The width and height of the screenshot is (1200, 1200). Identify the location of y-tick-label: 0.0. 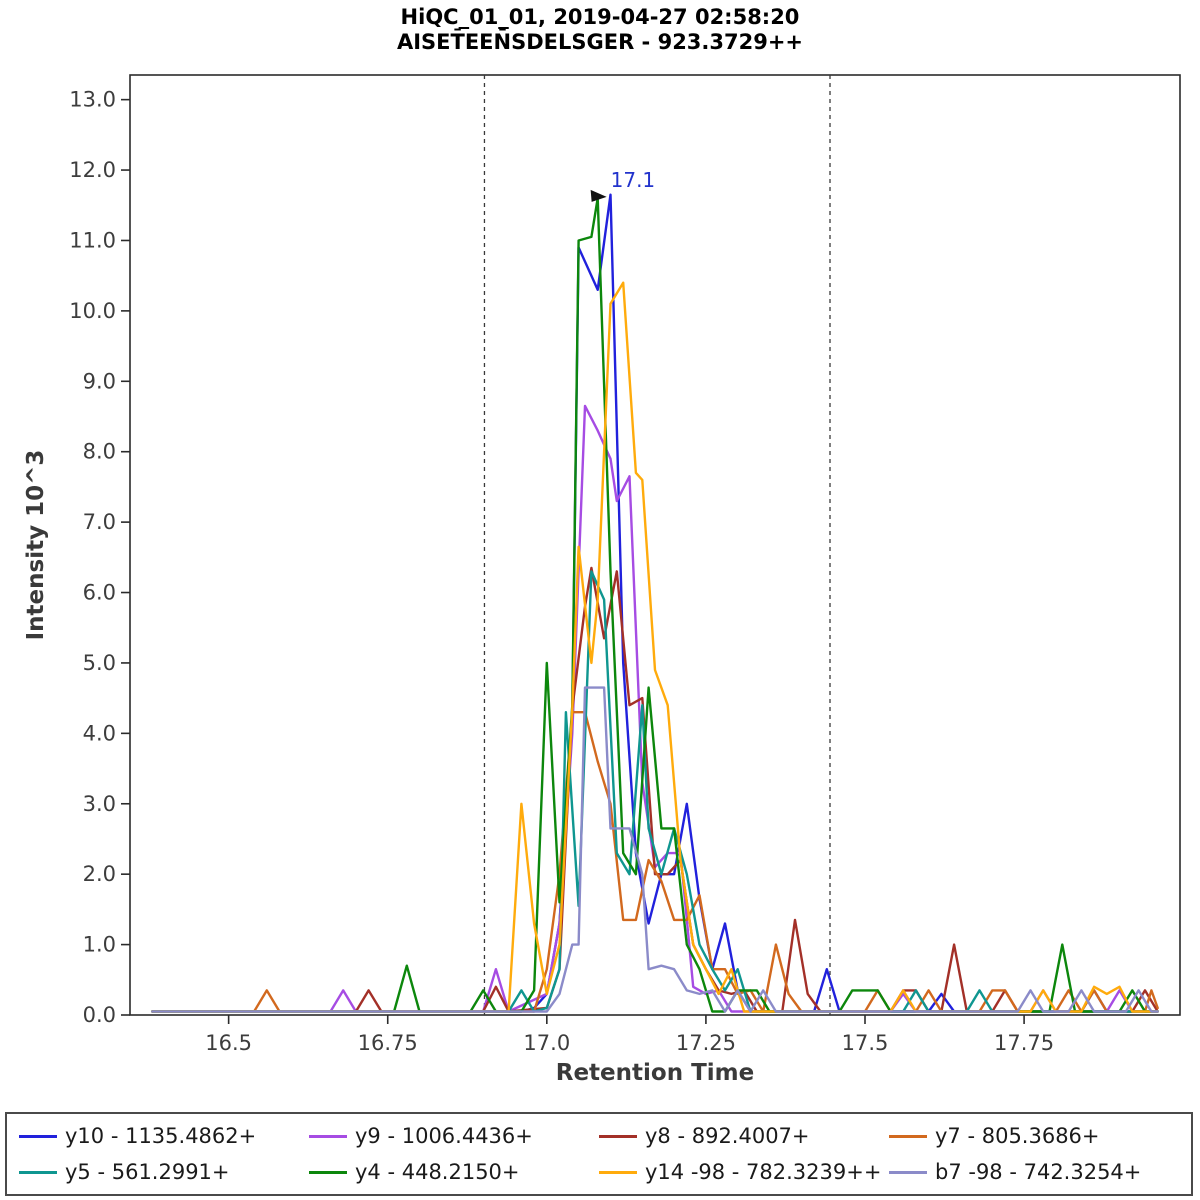
(99, 1015).